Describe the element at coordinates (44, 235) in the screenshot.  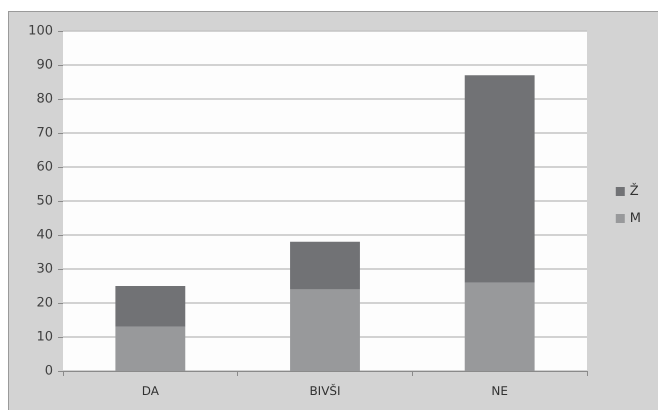
I see `y-tick-label: 40` at that location.